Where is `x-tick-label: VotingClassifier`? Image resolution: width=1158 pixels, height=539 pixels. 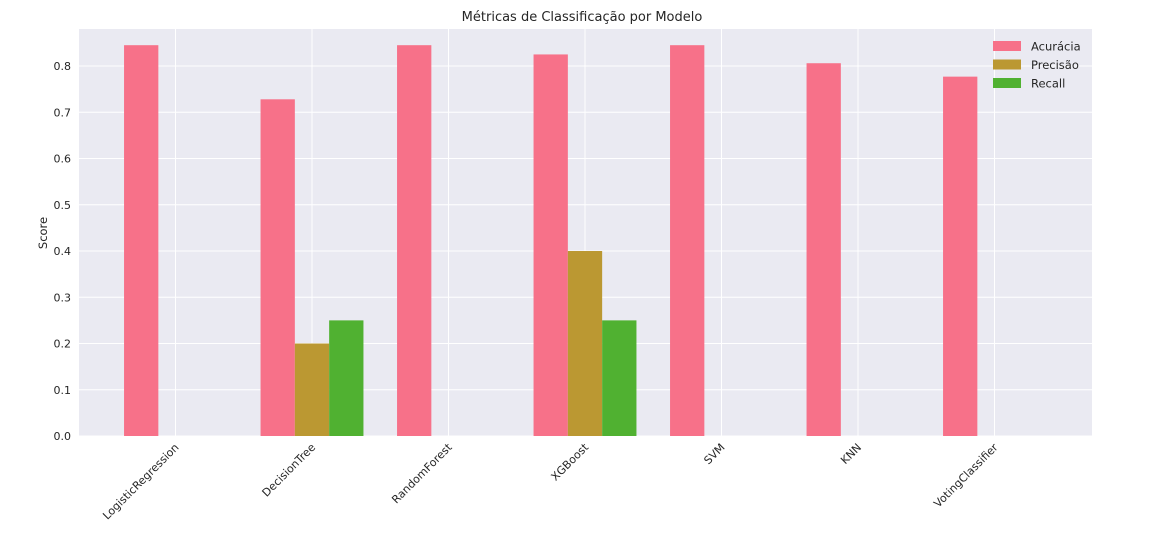
x-tick-label: VotingClassifier is located at coordinates (966, 476).